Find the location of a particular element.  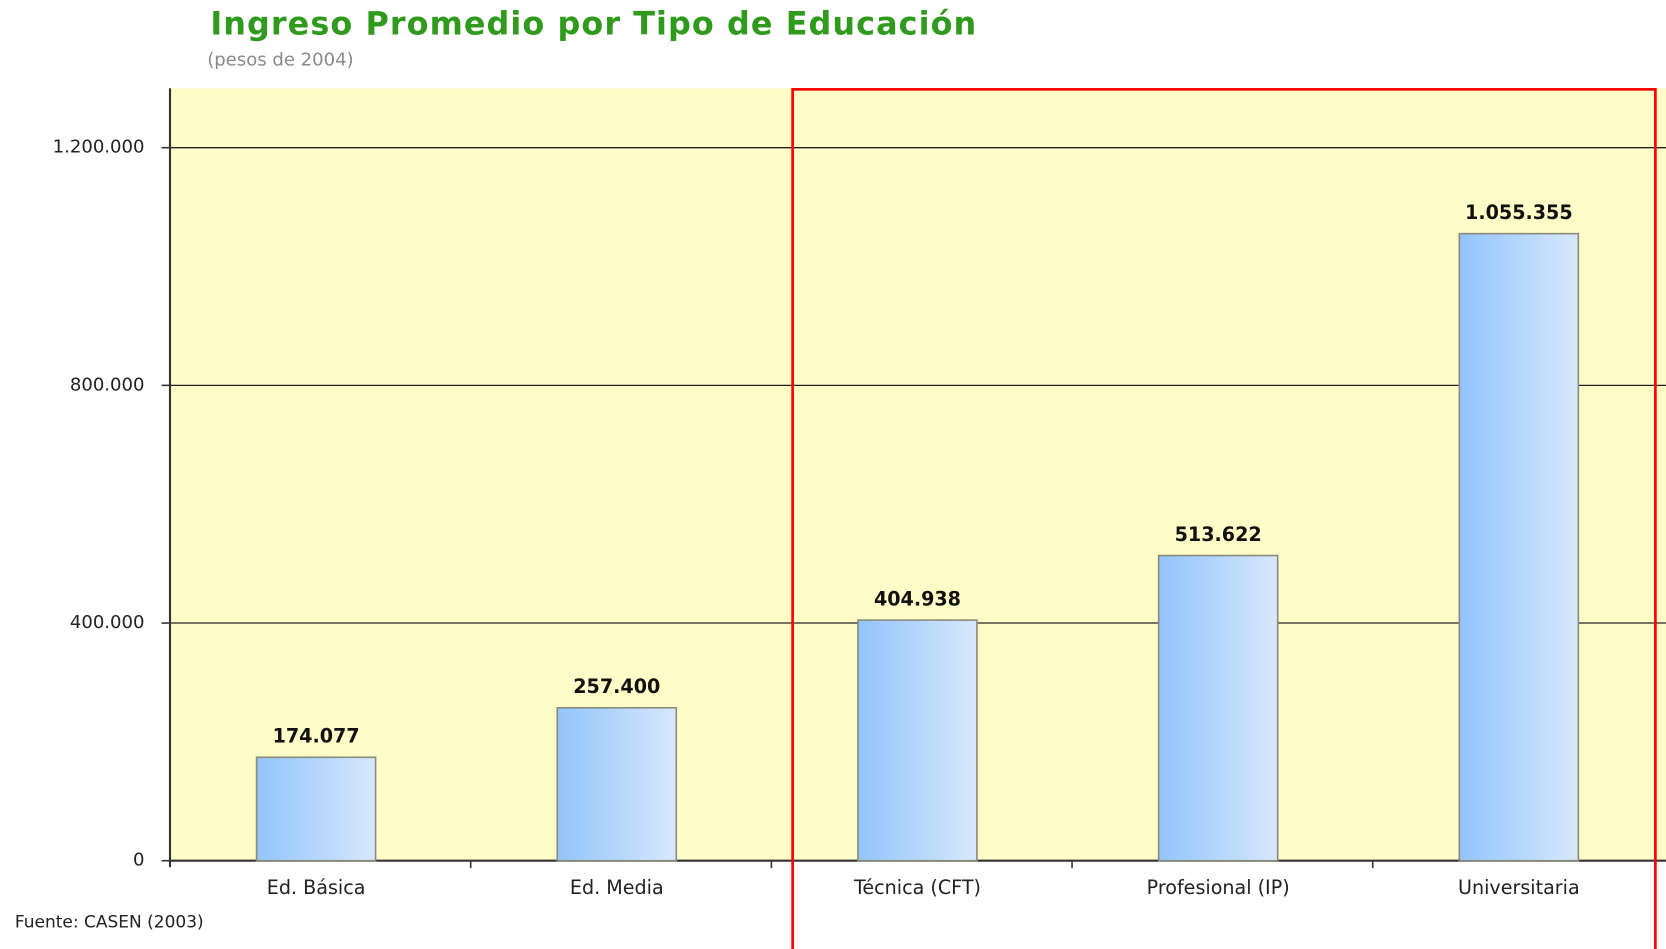

x-tick-label: Técnica (CFT) is located at coordinates (917, 887).